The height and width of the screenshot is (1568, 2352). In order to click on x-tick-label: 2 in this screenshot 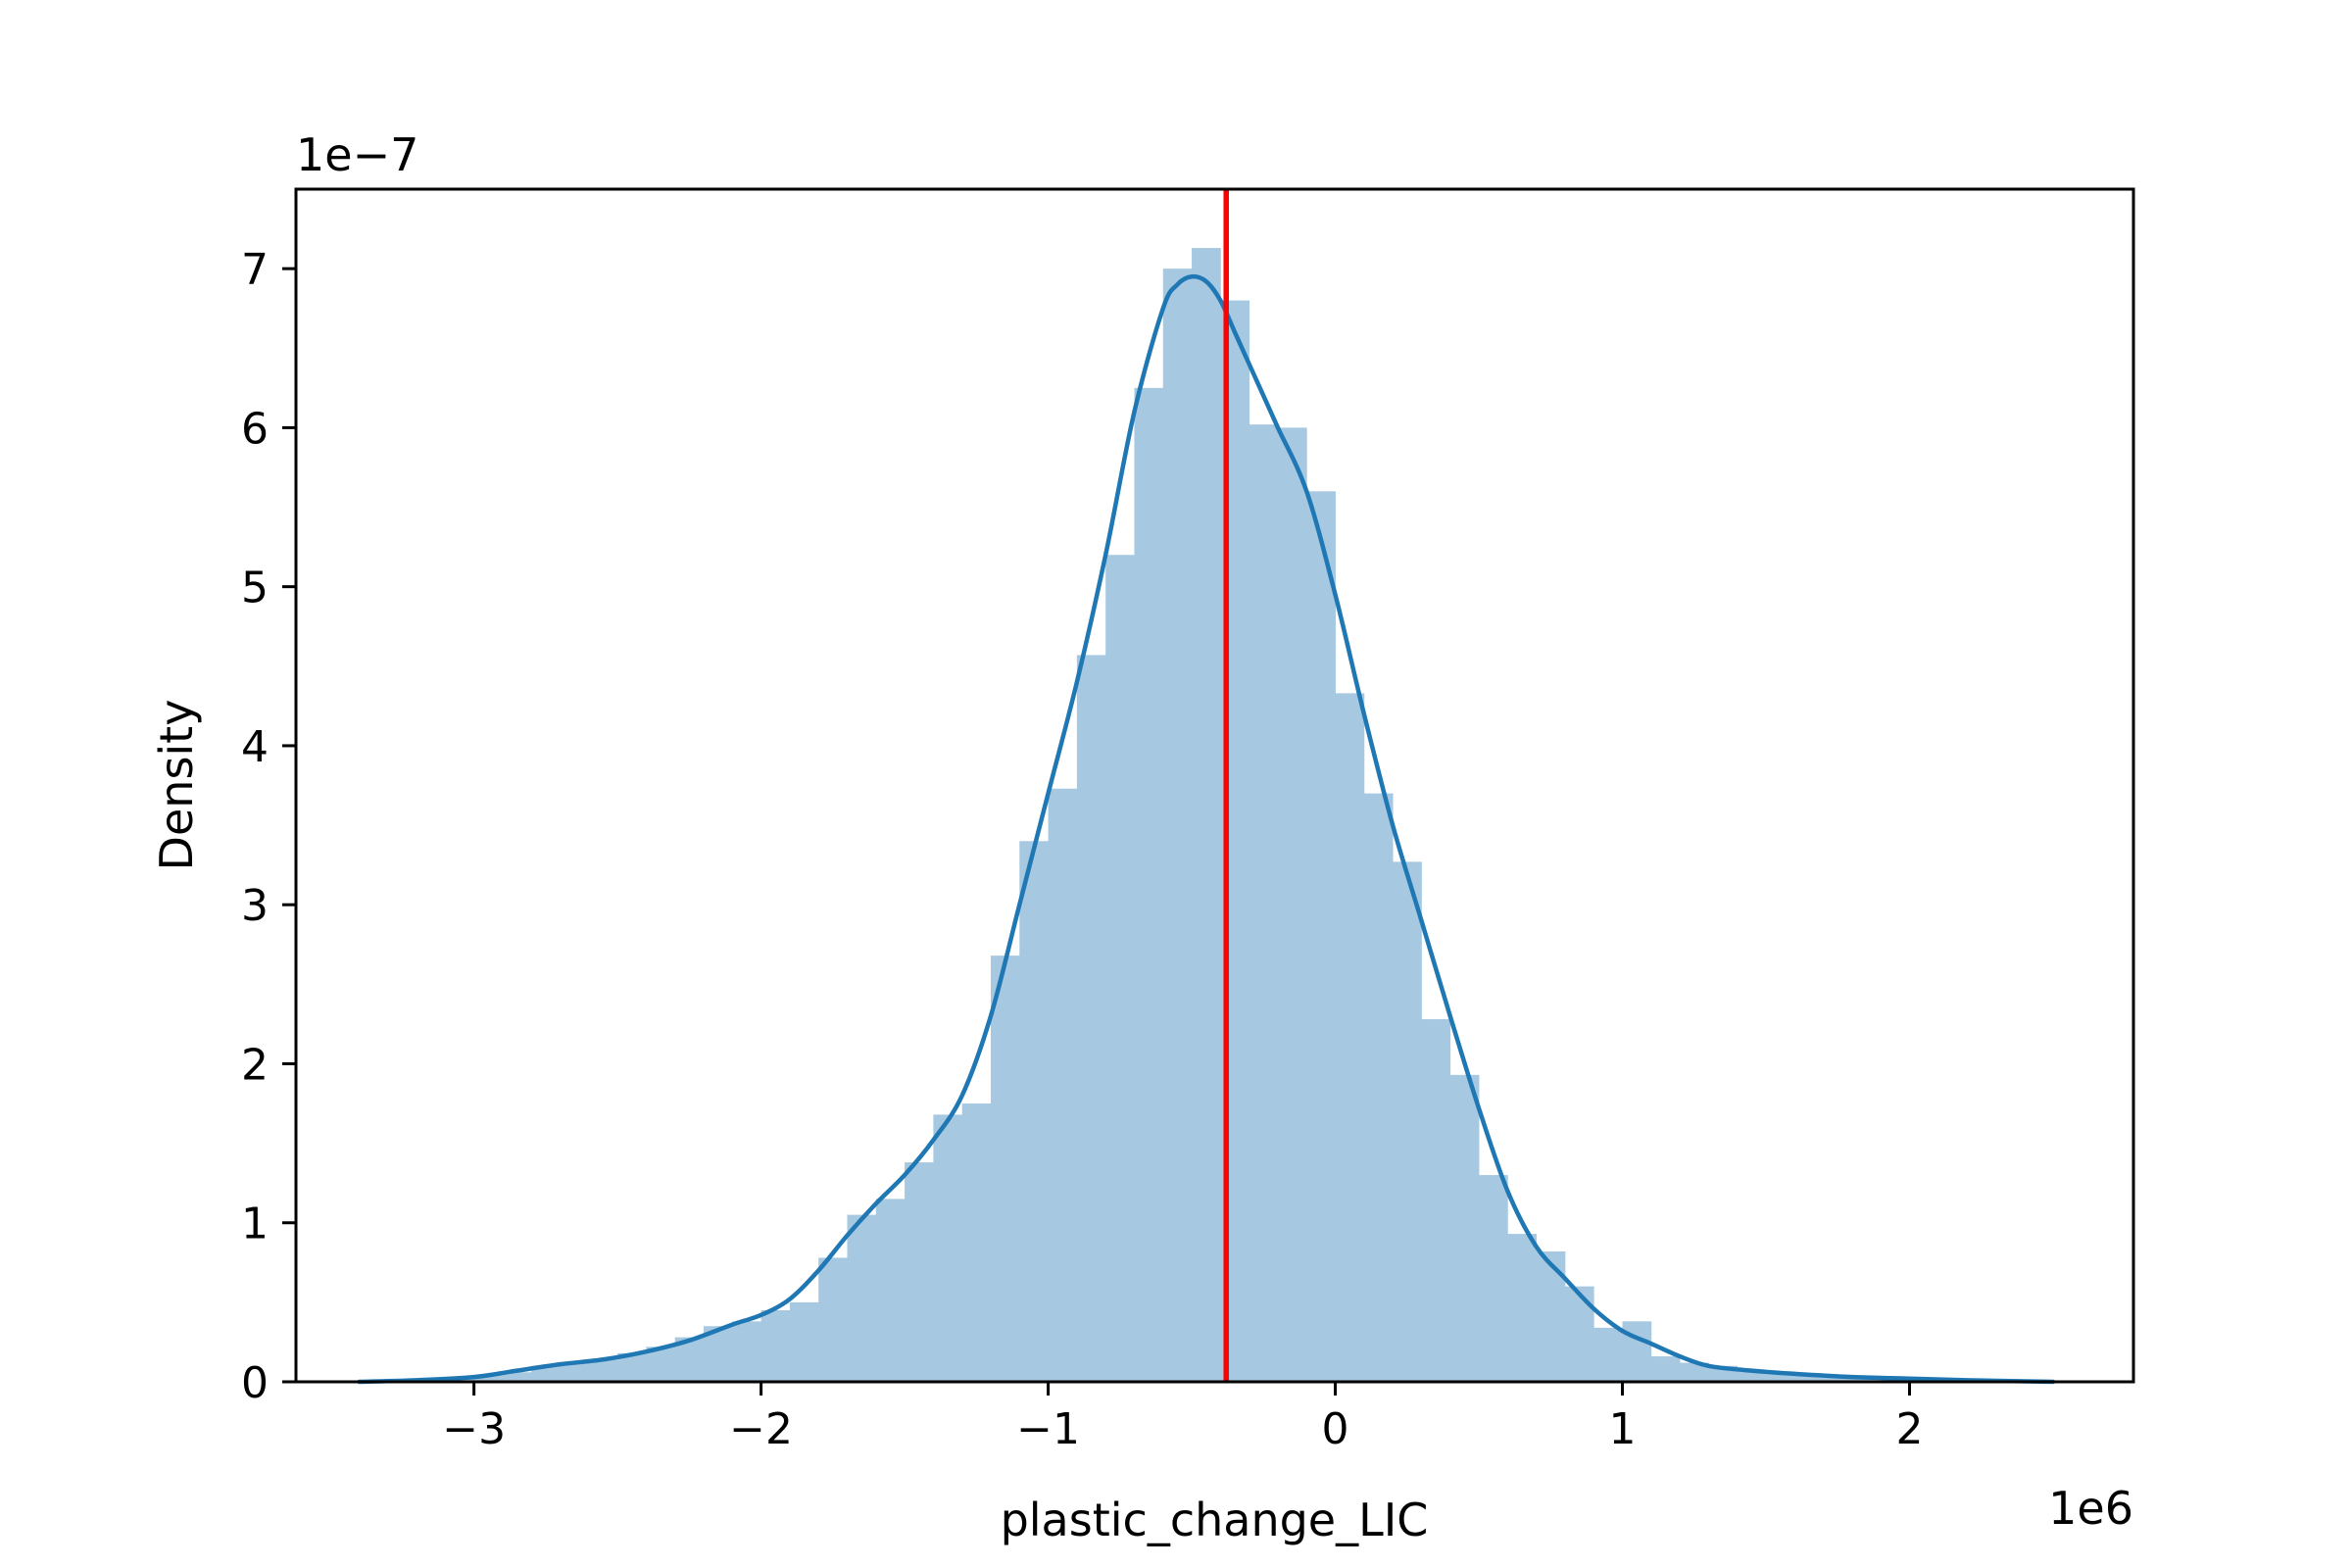, I will do `click(1909, 1429)`.